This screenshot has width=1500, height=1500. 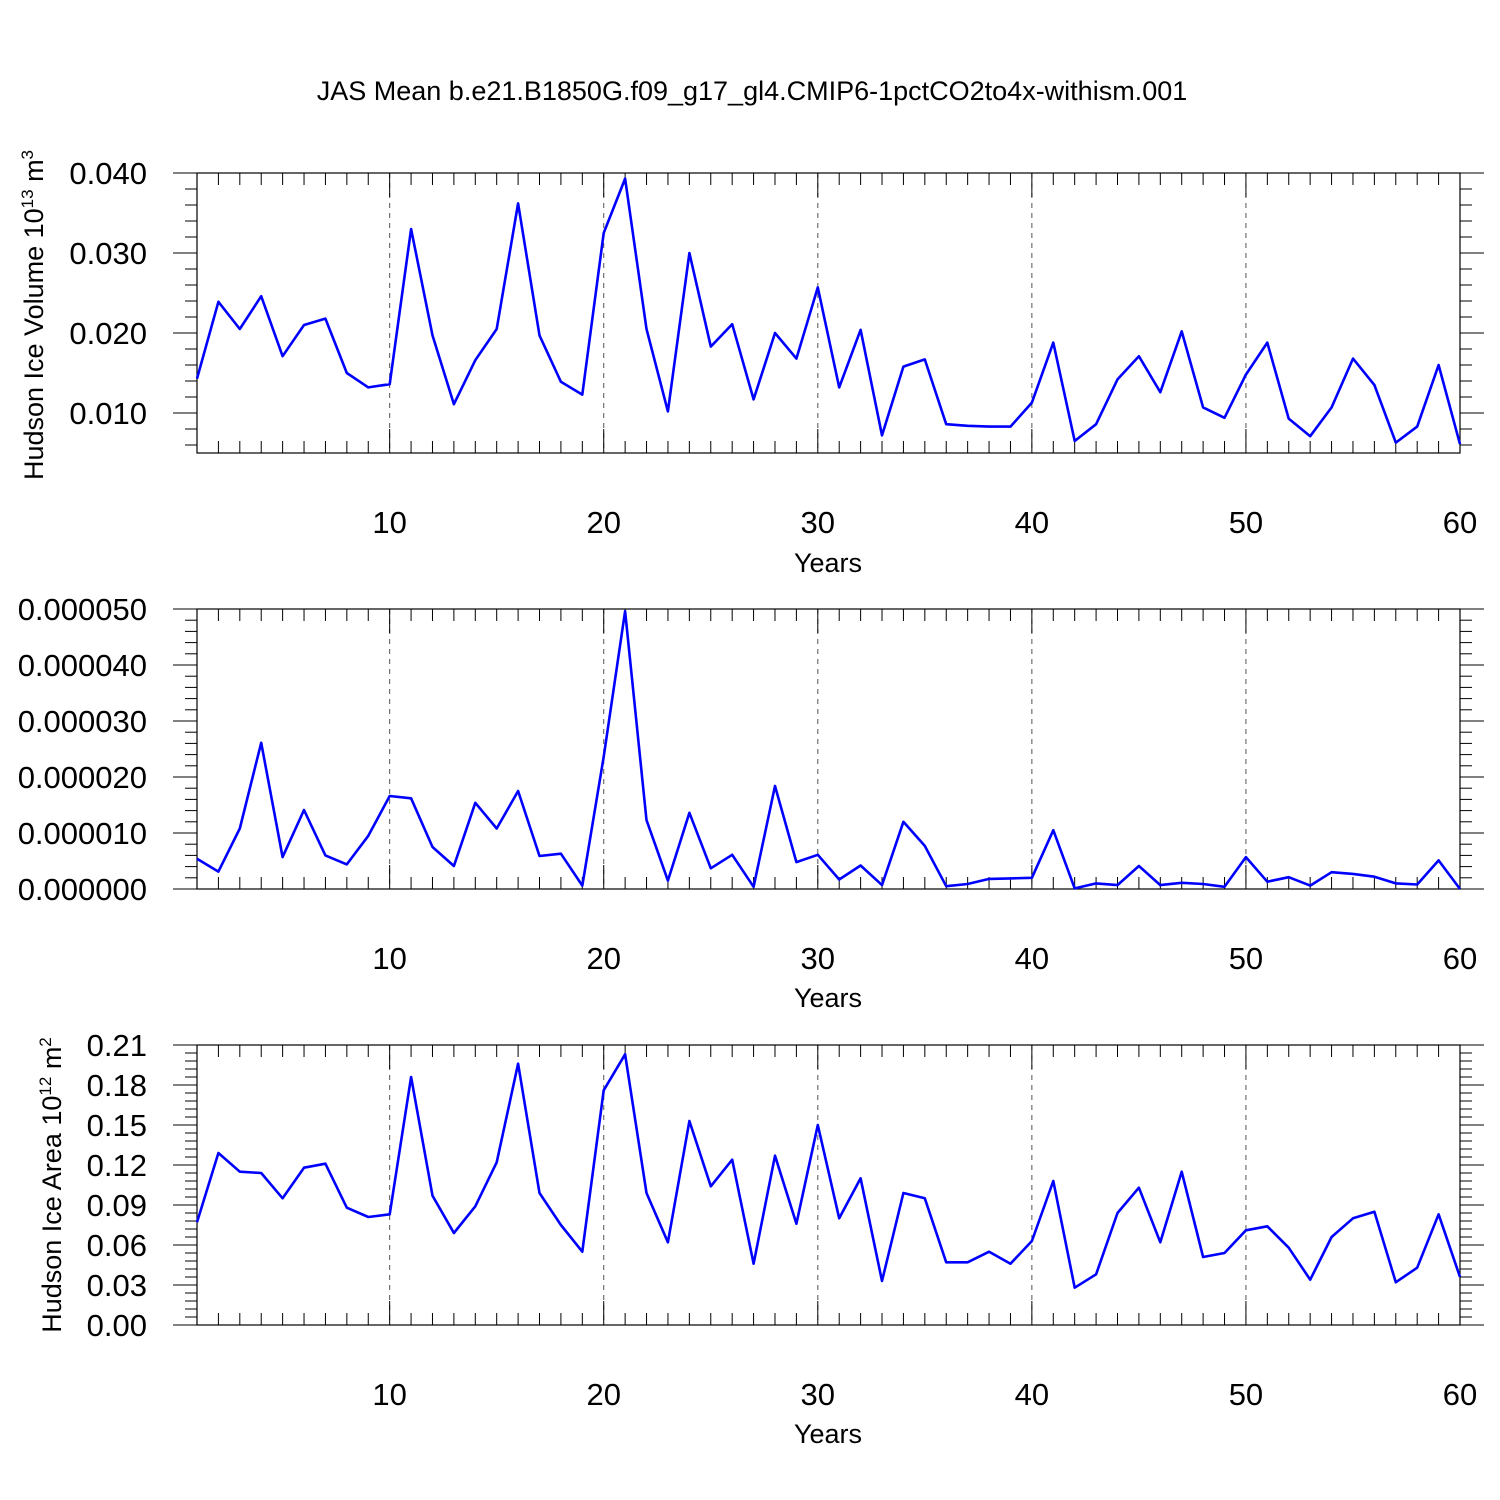 I want to click on y-axis-label-exponent: 12, so click(x=45, y=1086).